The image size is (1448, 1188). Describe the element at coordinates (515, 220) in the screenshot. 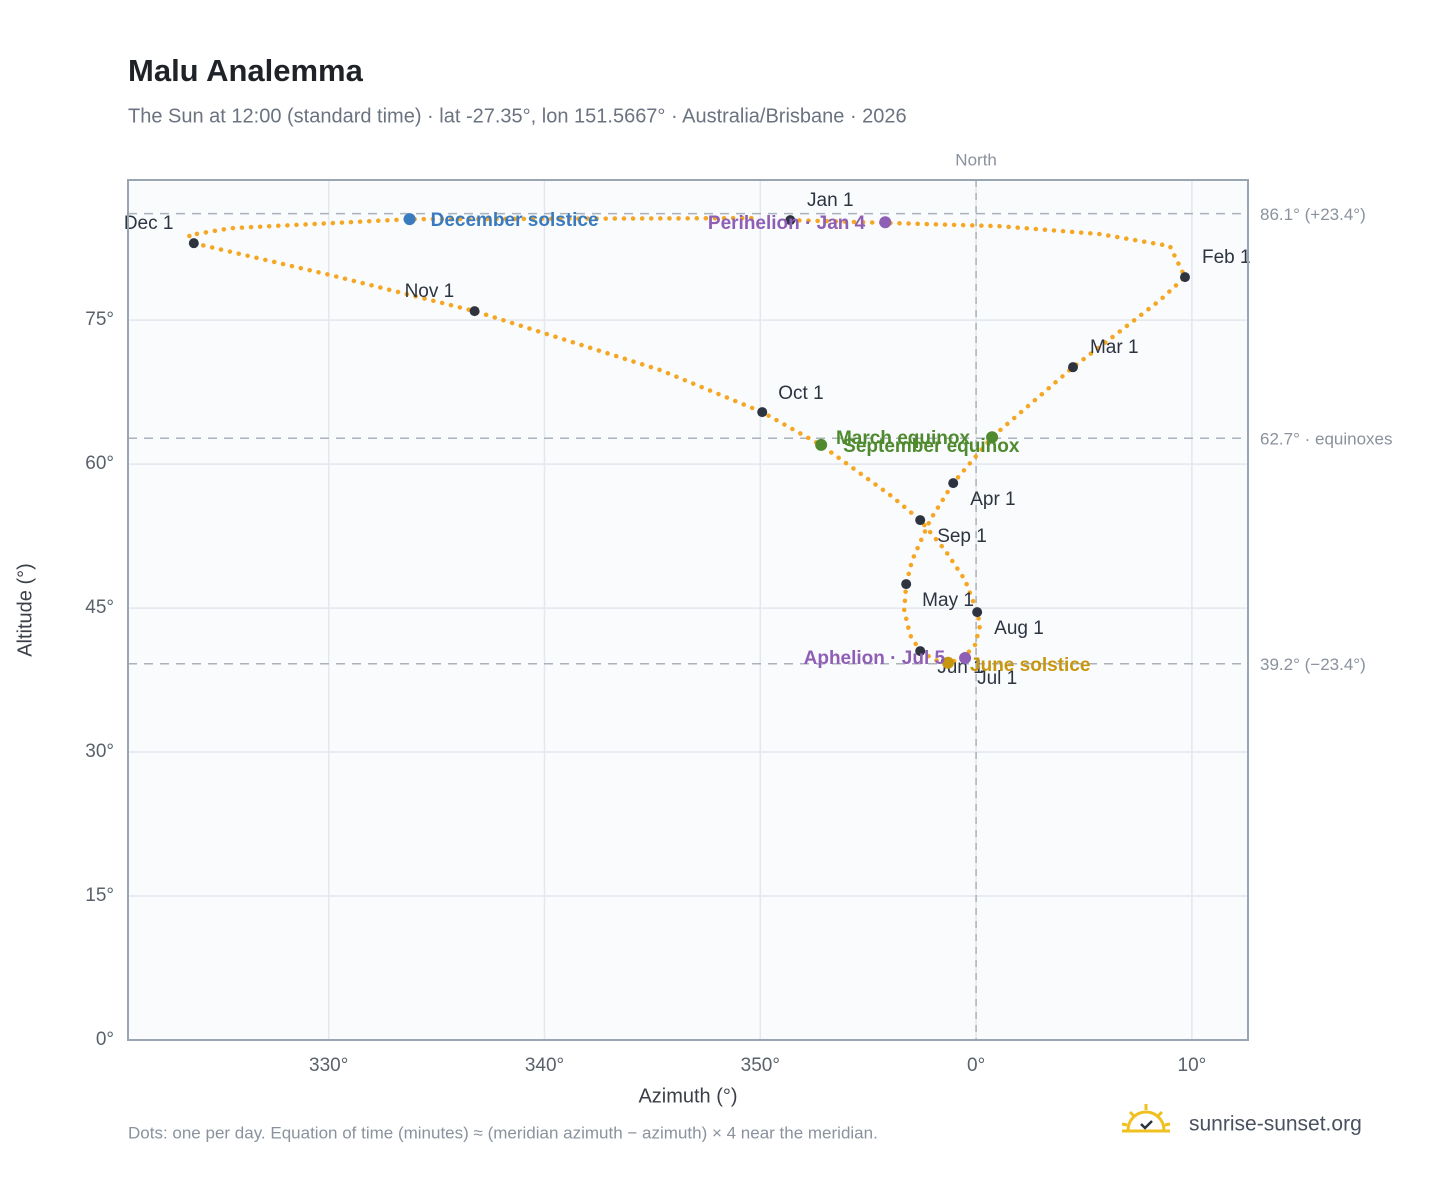

I see `event-label: December solstice` at that location.